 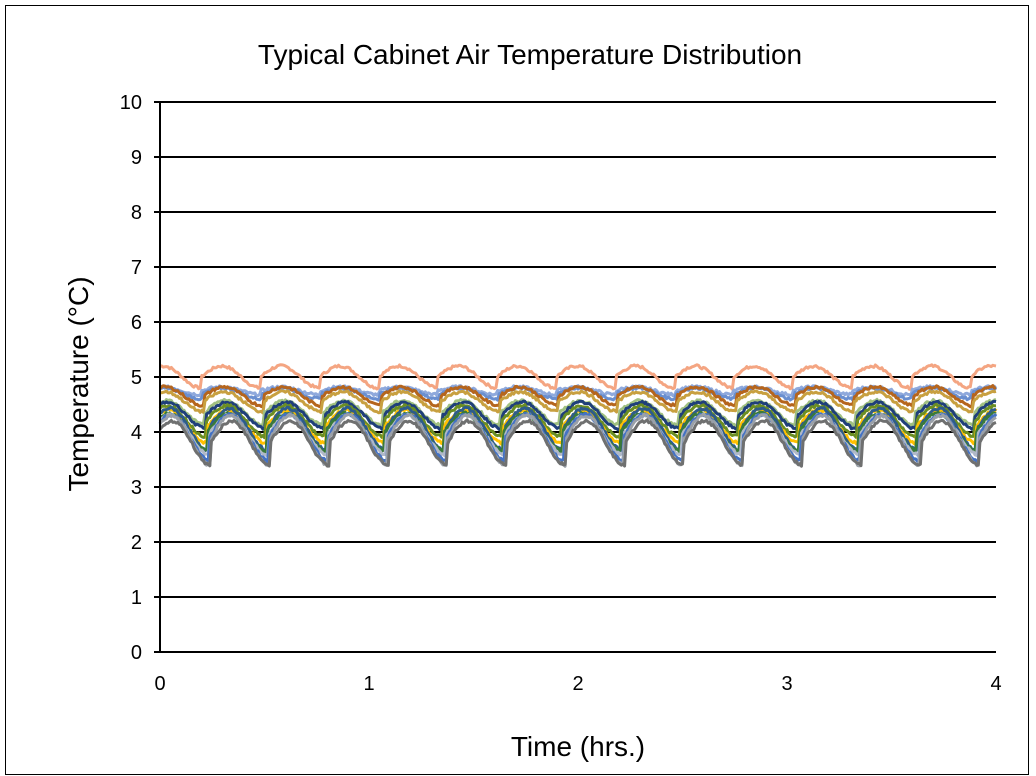 What do you see at coordinates (136, 213) in the screenshot?
I see `y-tick-label: 8` at bounding box center [136, 213].